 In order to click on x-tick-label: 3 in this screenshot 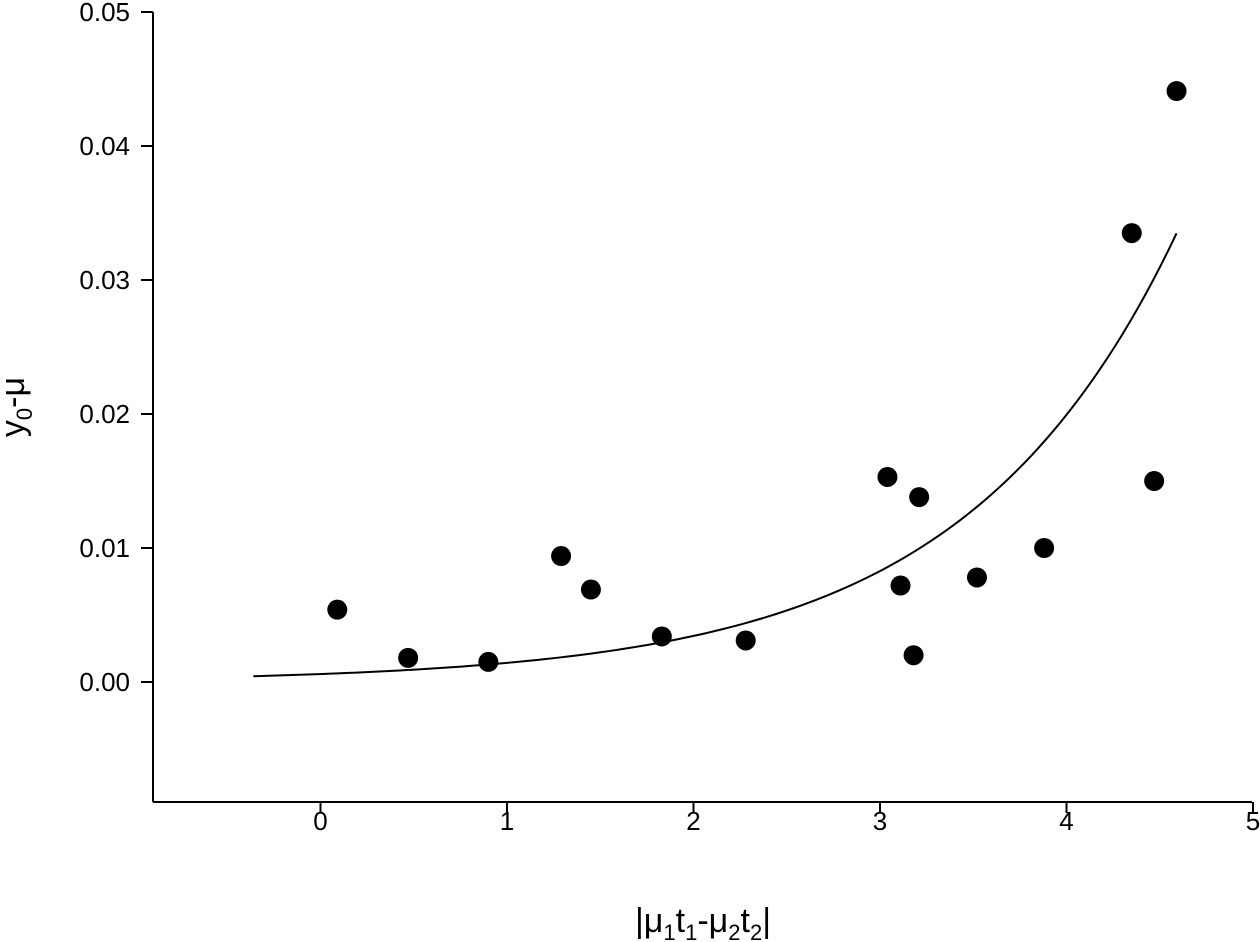, I will do `click(880, 821)`.